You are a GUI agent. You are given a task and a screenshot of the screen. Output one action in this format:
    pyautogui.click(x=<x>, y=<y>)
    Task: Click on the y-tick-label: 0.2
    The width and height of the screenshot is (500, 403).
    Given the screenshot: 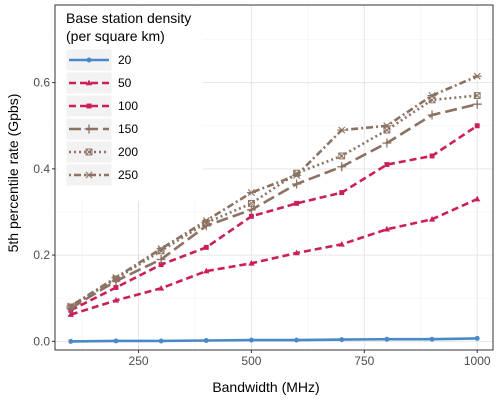 What is the action you would take?
    pyautogui.click(x=41, y=255)
    